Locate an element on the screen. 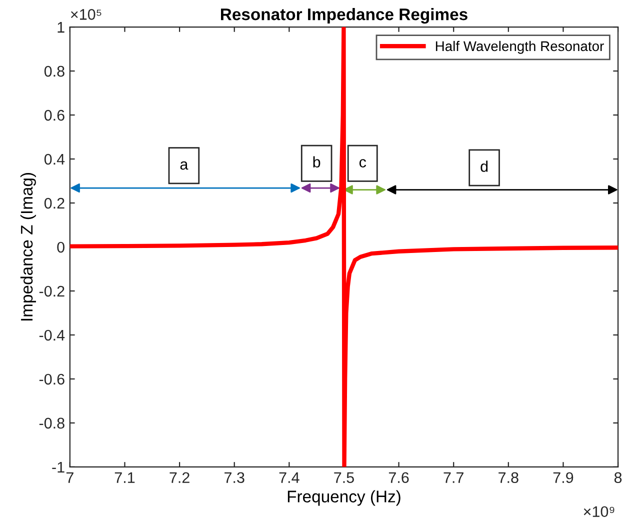  y-tick-label: -0.6 is located at coordinates (51, 379).